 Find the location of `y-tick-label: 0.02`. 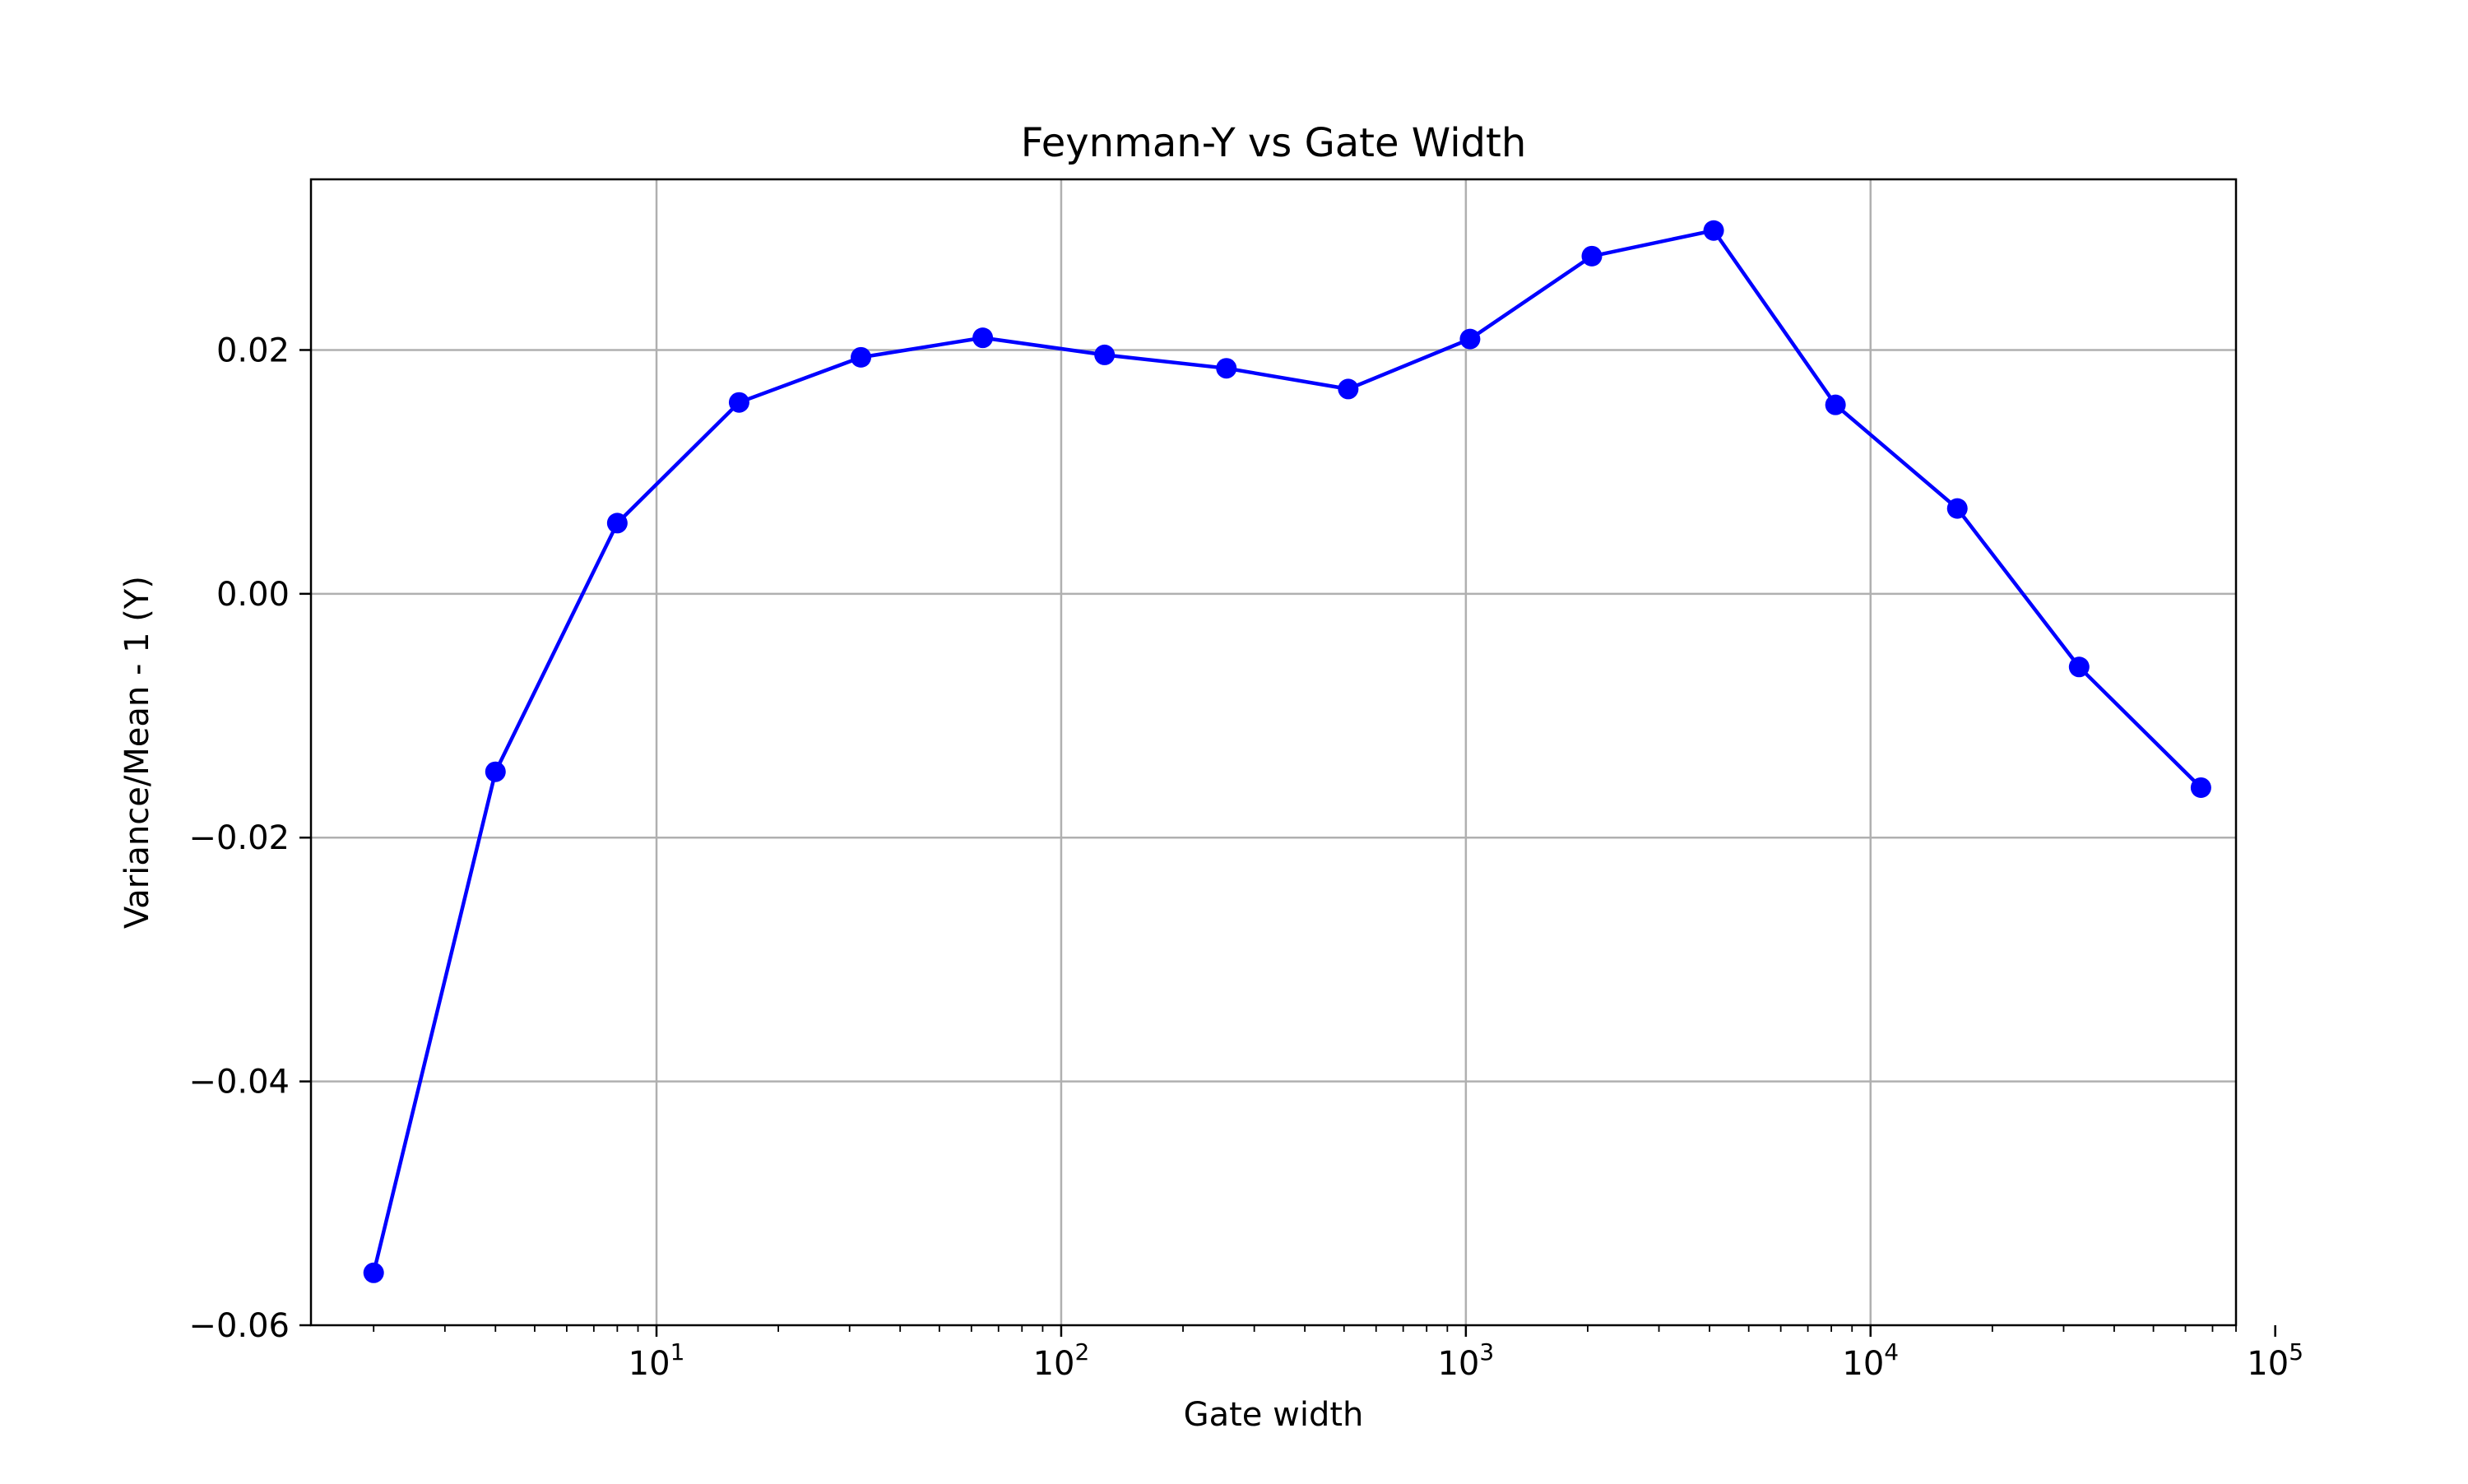

y-tick-label: 0.02 is located at coordinates (253, 350).